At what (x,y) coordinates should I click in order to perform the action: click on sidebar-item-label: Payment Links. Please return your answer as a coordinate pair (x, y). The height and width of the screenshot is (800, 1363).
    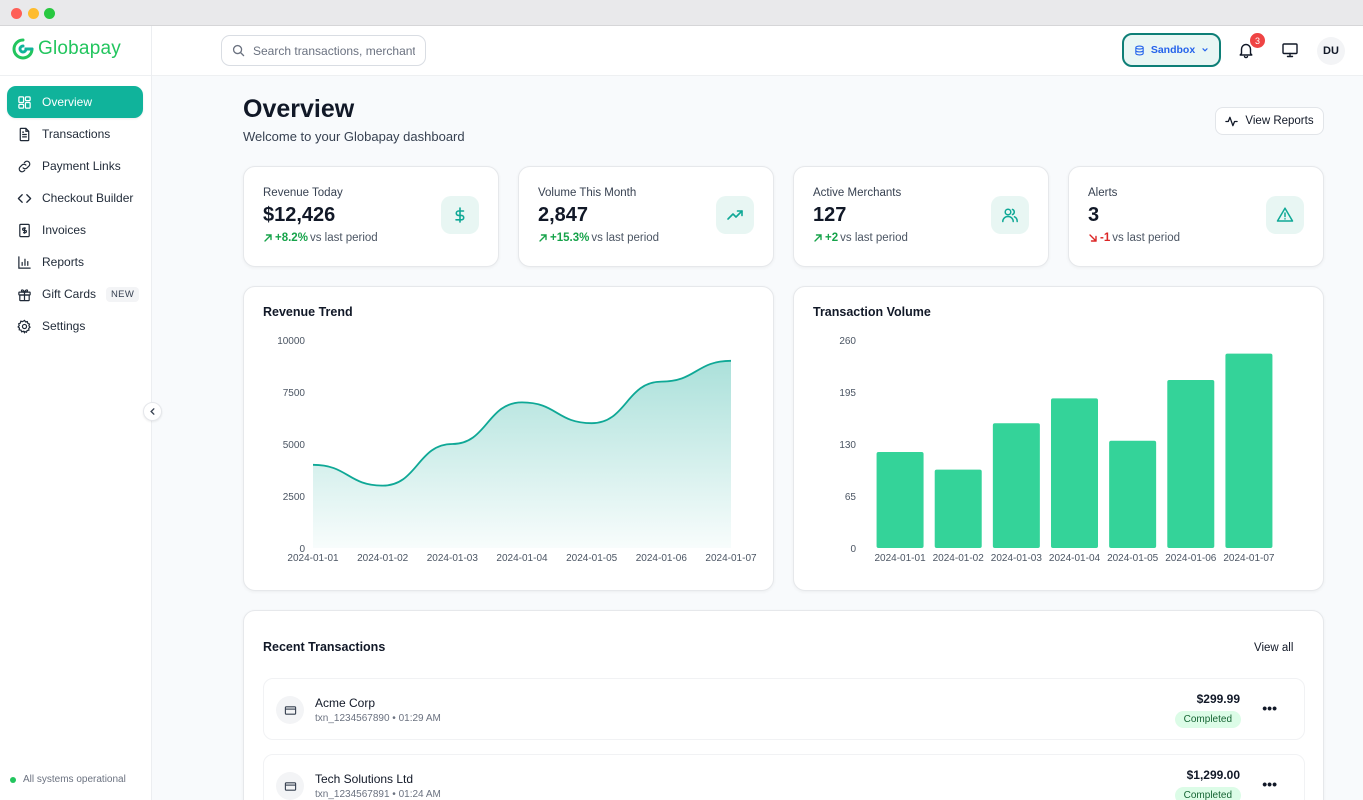
    Looking at the image, I should click on (81, 166).